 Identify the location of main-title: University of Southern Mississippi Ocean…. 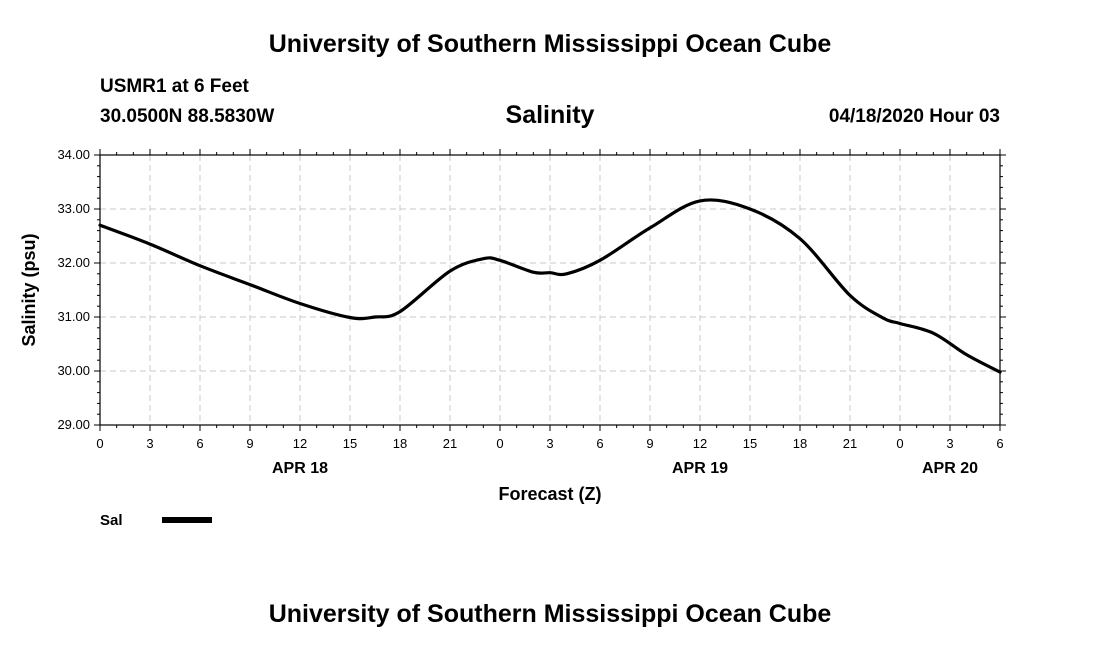
(550, 44).